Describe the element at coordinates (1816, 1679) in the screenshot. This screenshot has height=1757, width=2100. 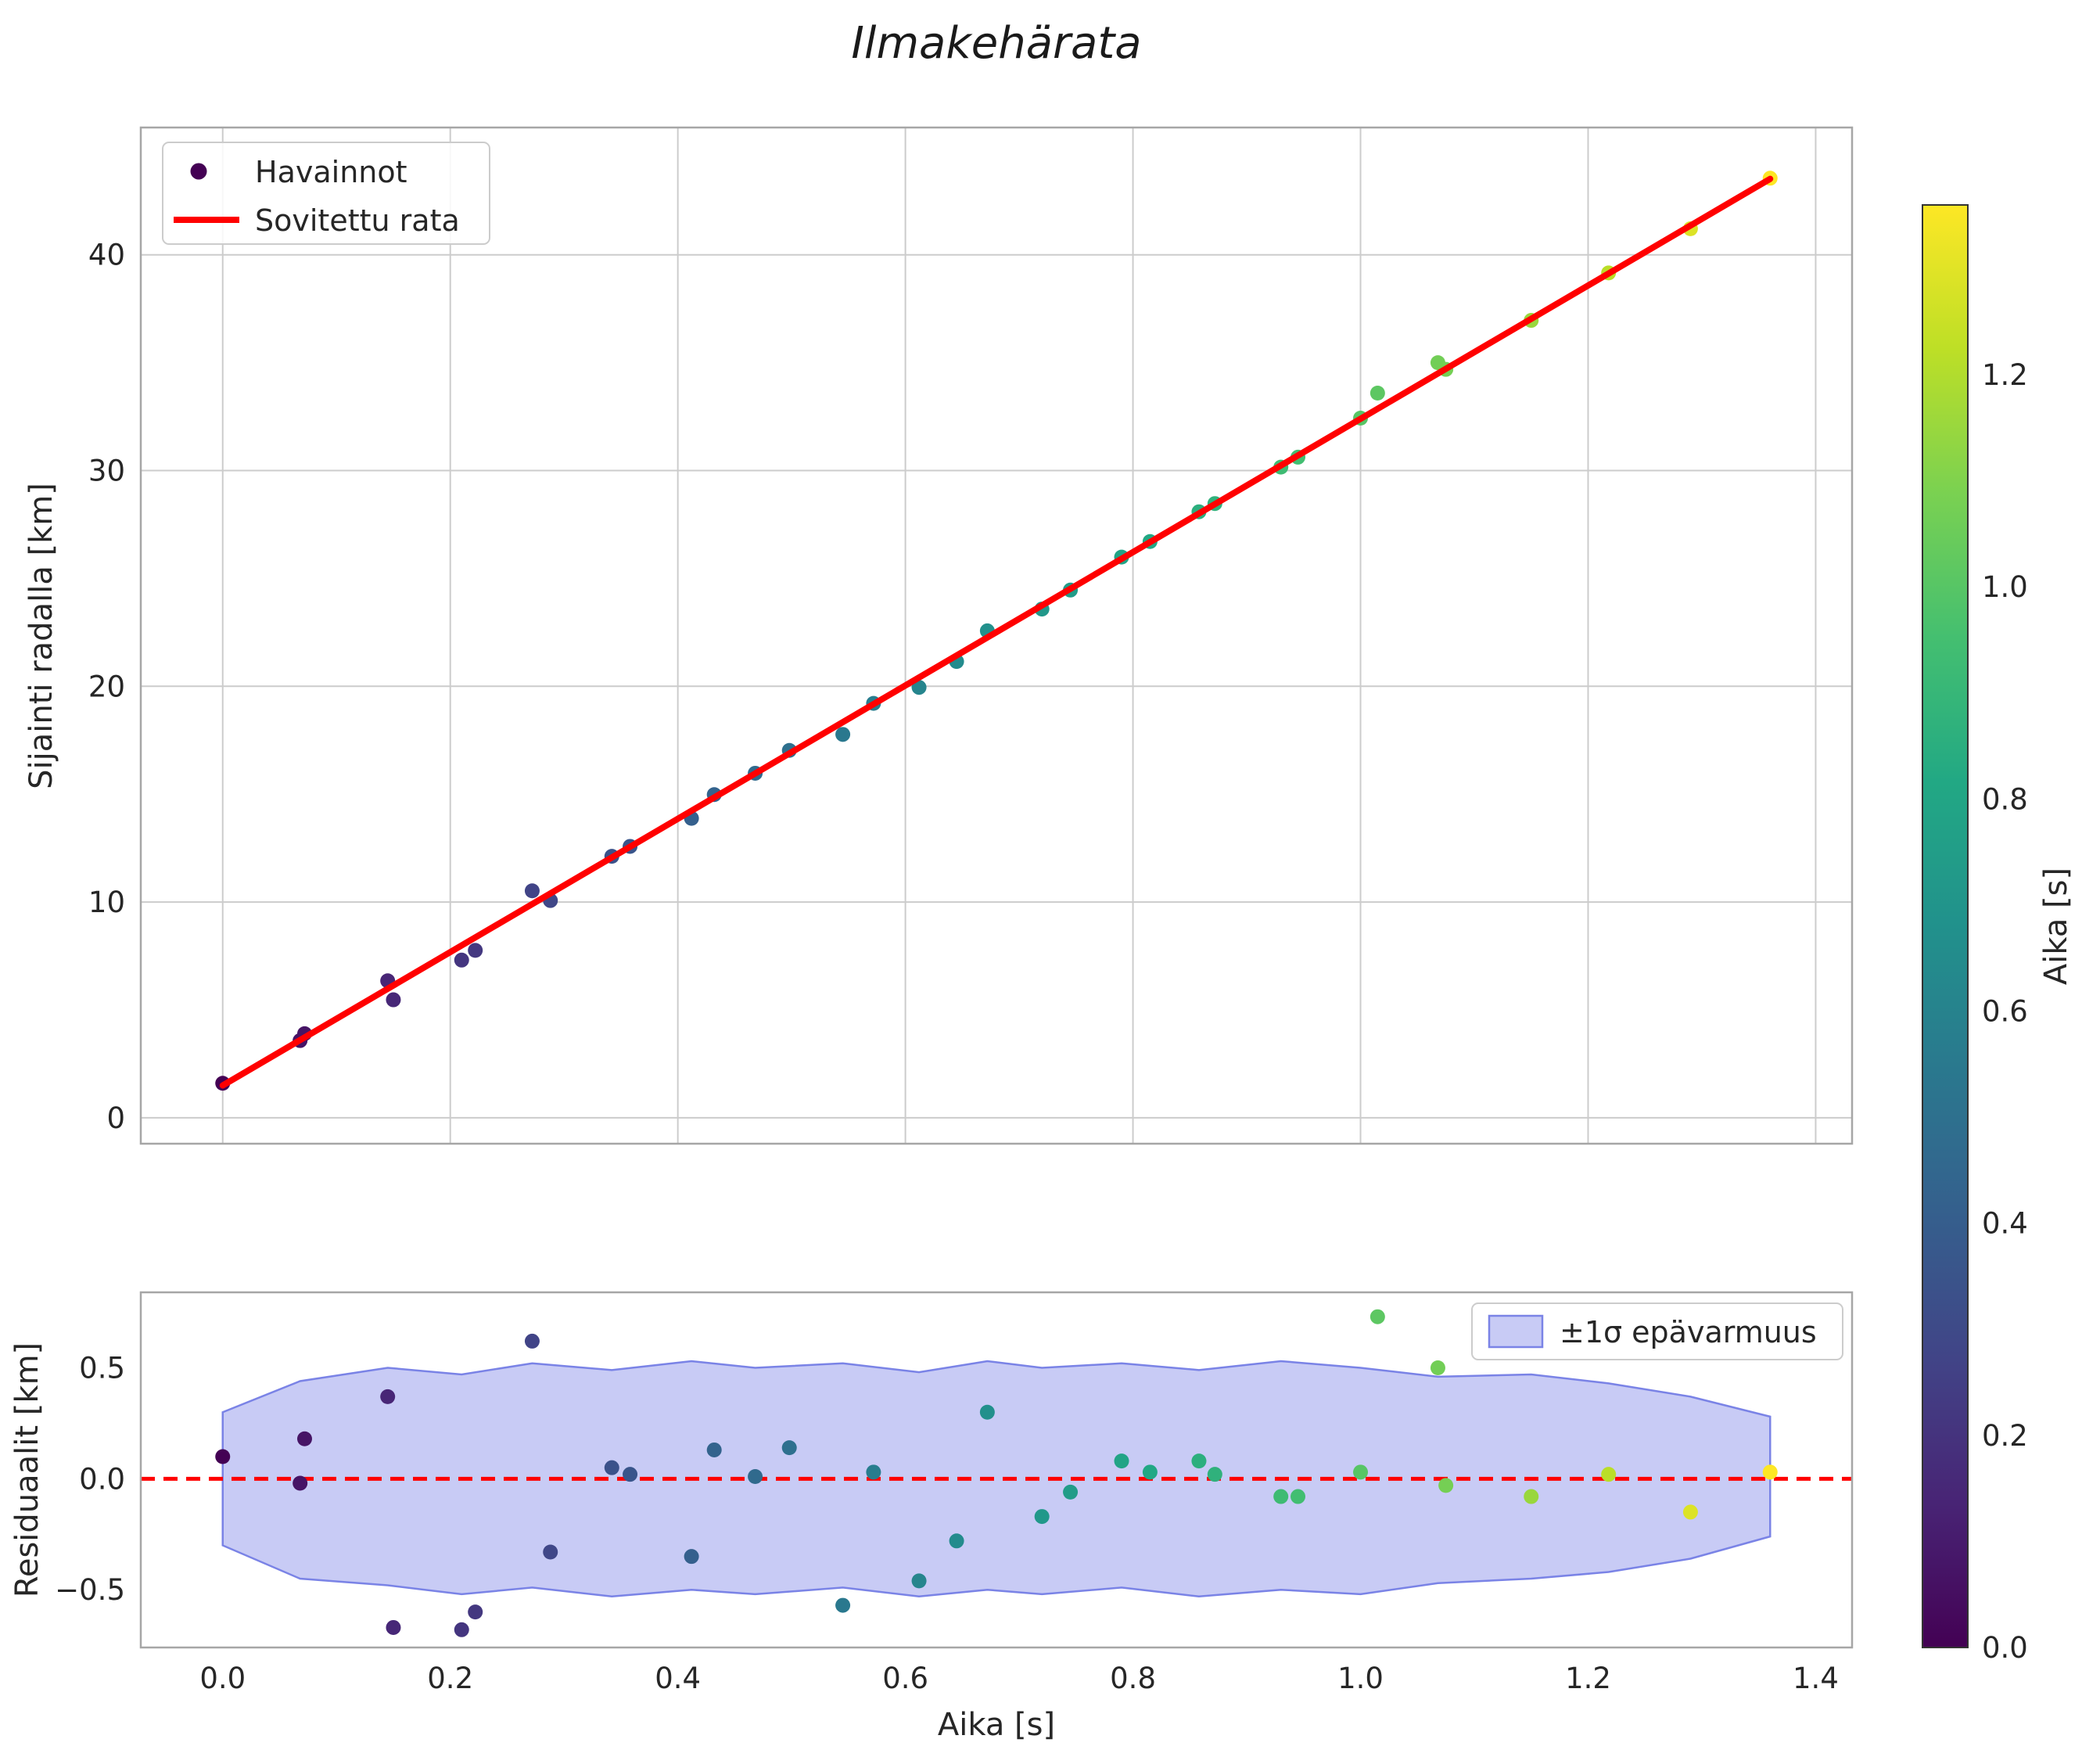
I see `x-tick-label: 1.4` at that location.